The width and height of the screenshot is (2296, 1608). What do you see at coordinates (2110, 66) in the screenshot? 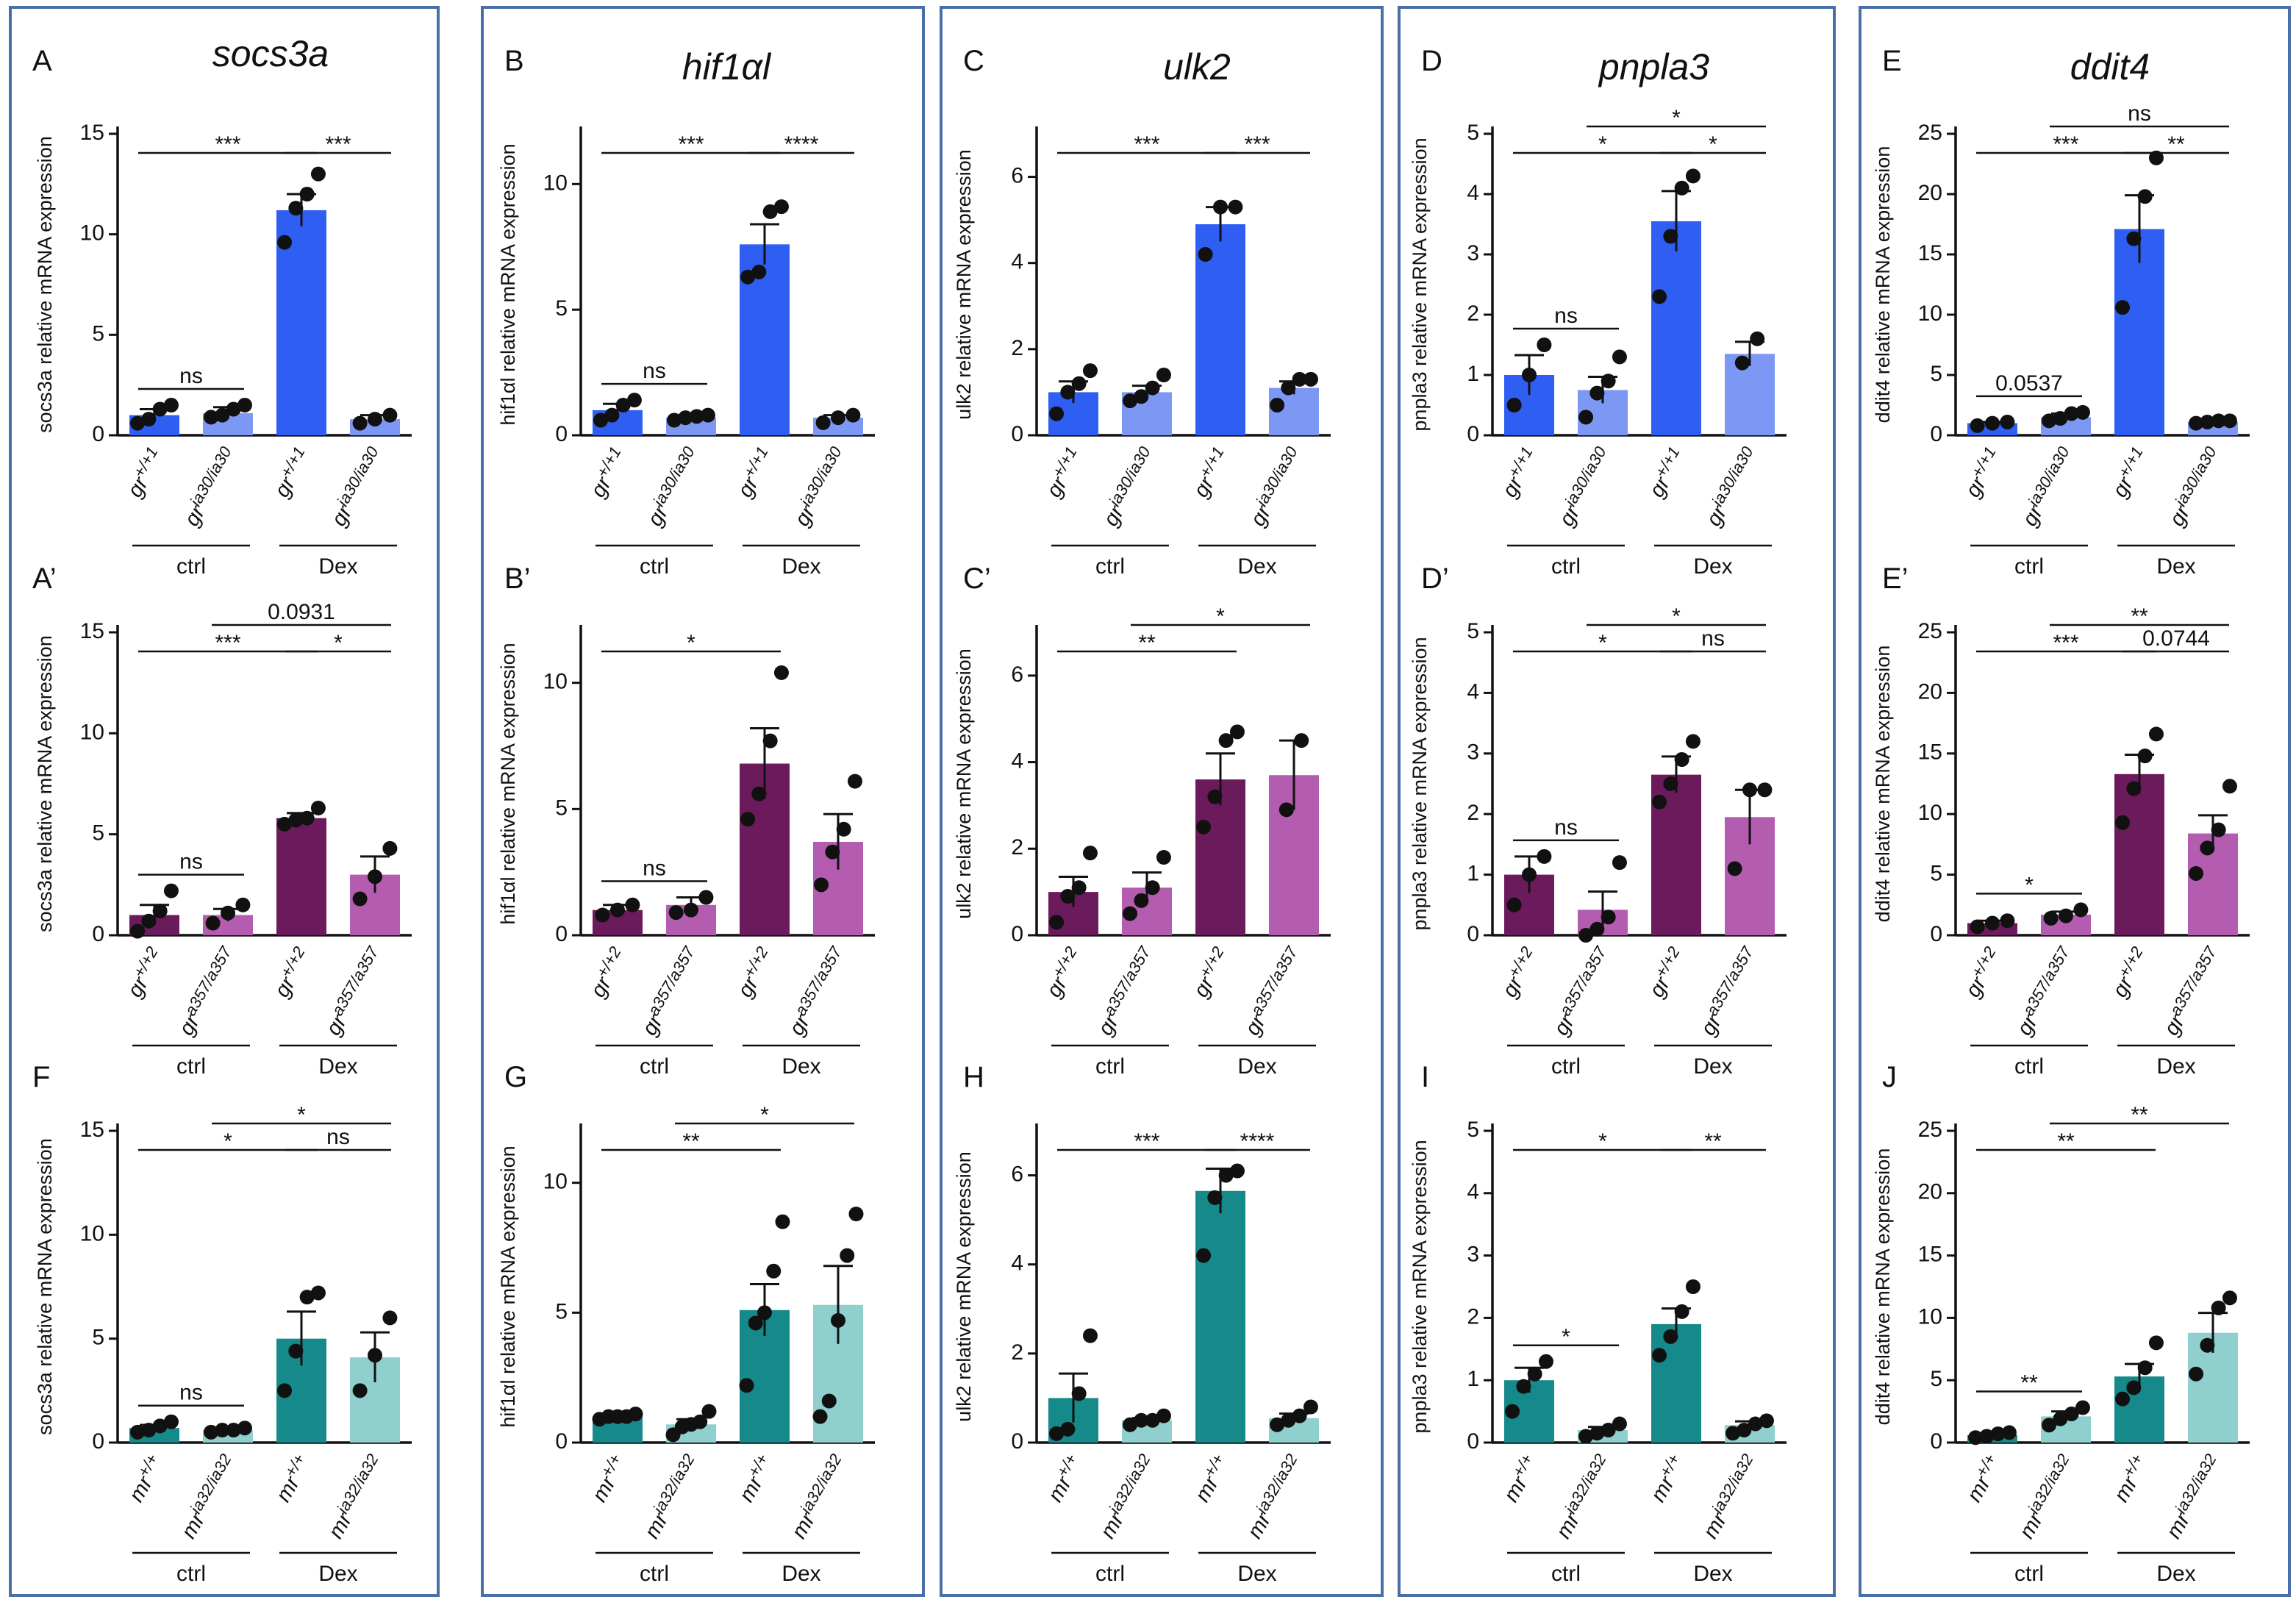
I see `gene-title-ddit4: ddit4` at bounding box center [2110, 66].